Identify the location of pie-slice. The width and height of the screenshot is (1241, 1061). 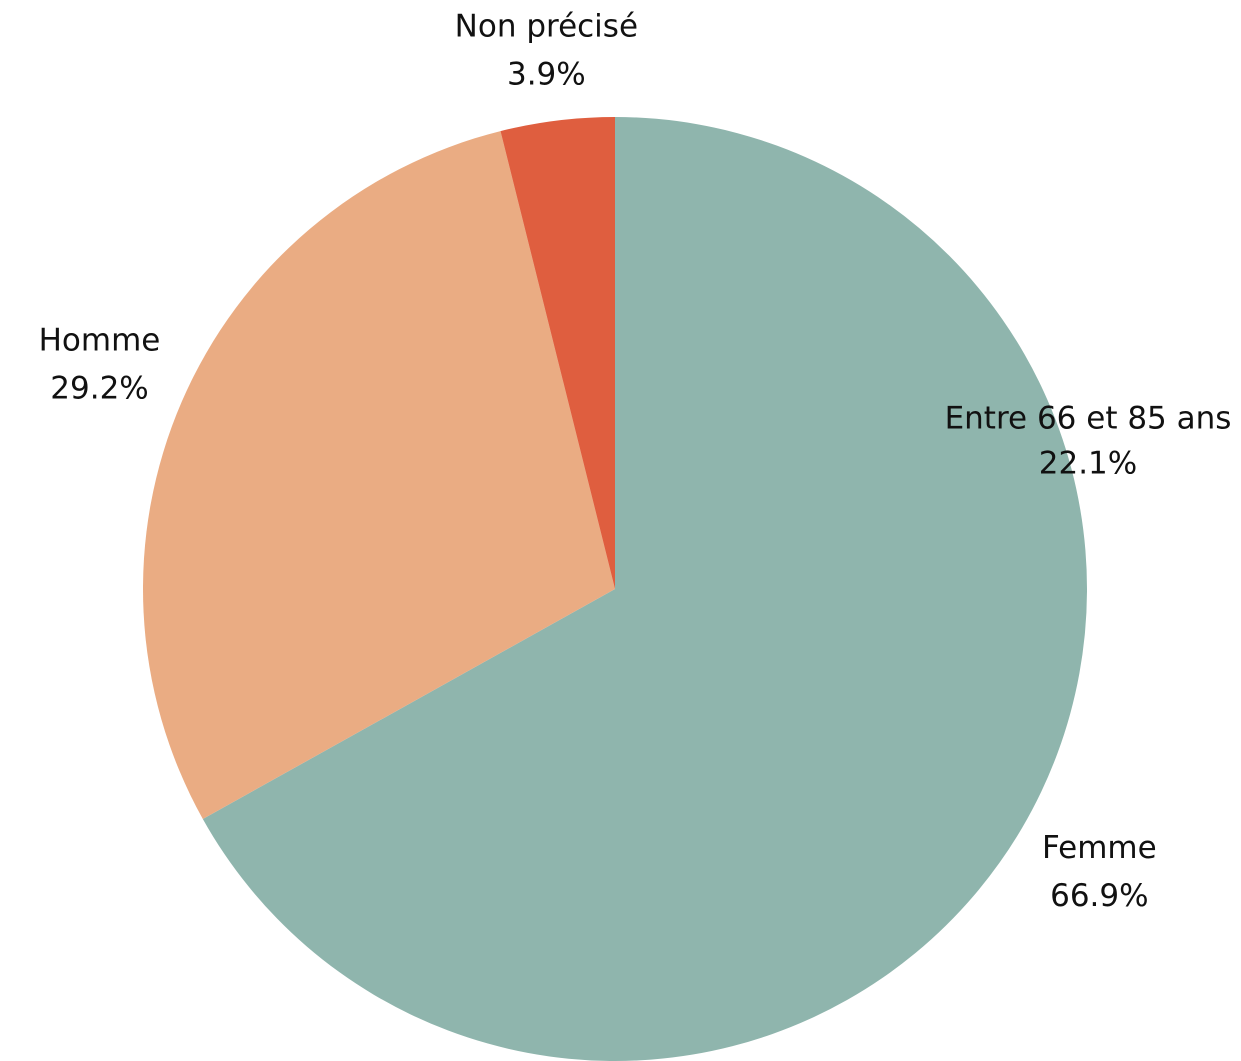
(557, 353).